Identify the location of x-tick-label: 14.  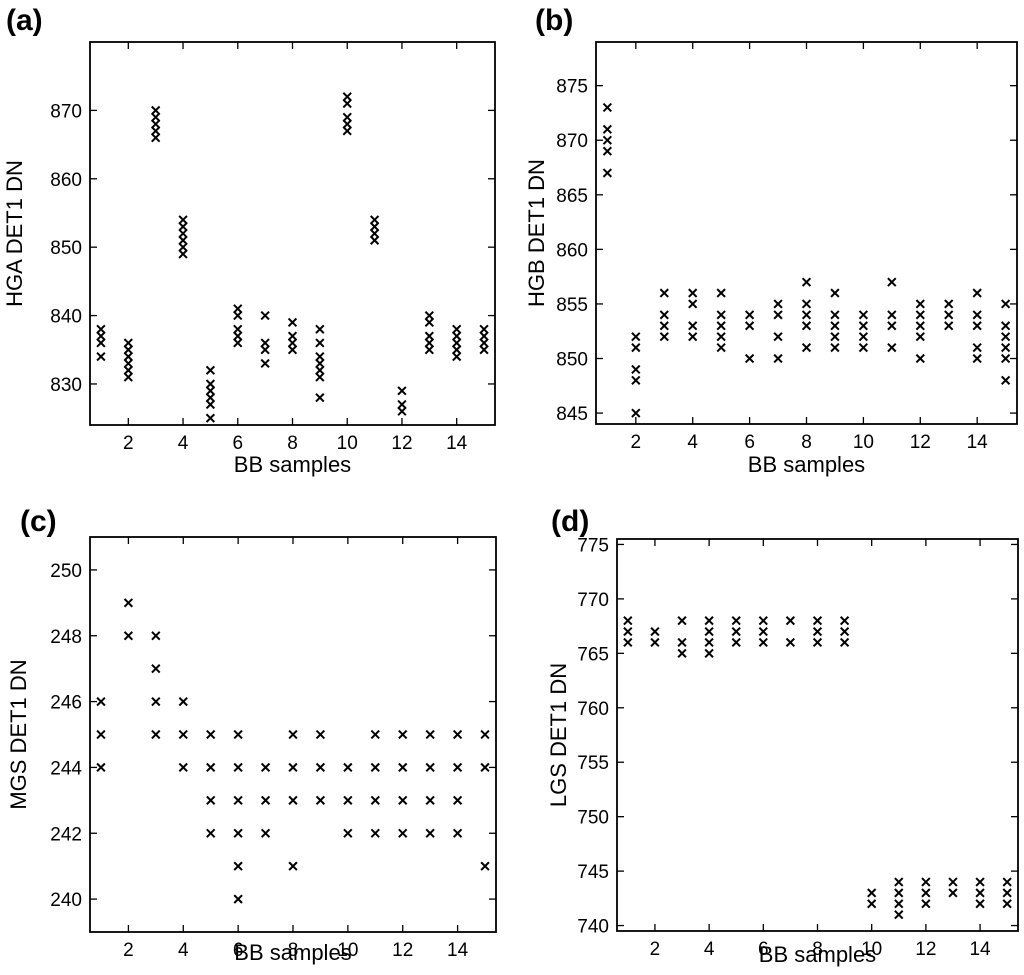
(457, 443).